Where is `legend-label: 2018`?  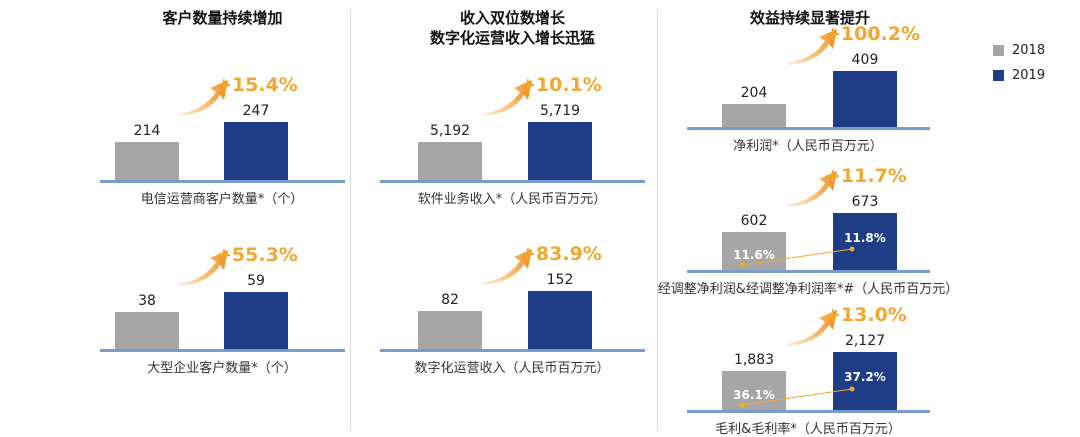
legend-label: 2018 is located at coordinates (1029, 50).